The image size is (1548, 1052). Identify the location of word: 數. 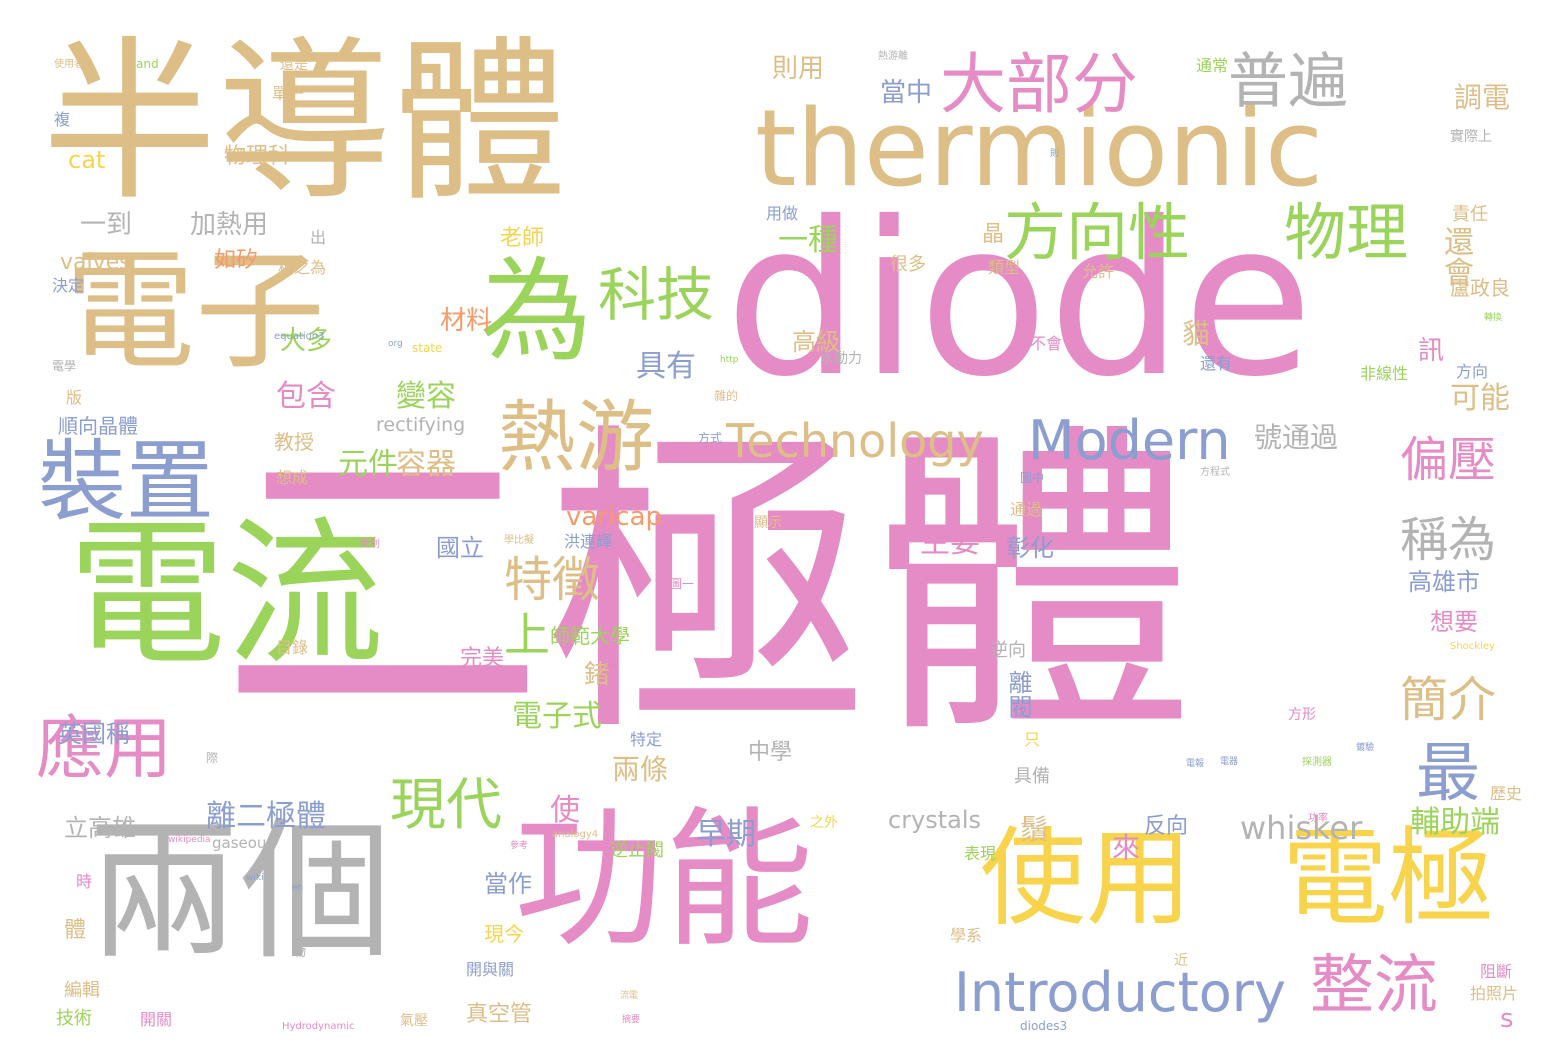
(1155, 165).